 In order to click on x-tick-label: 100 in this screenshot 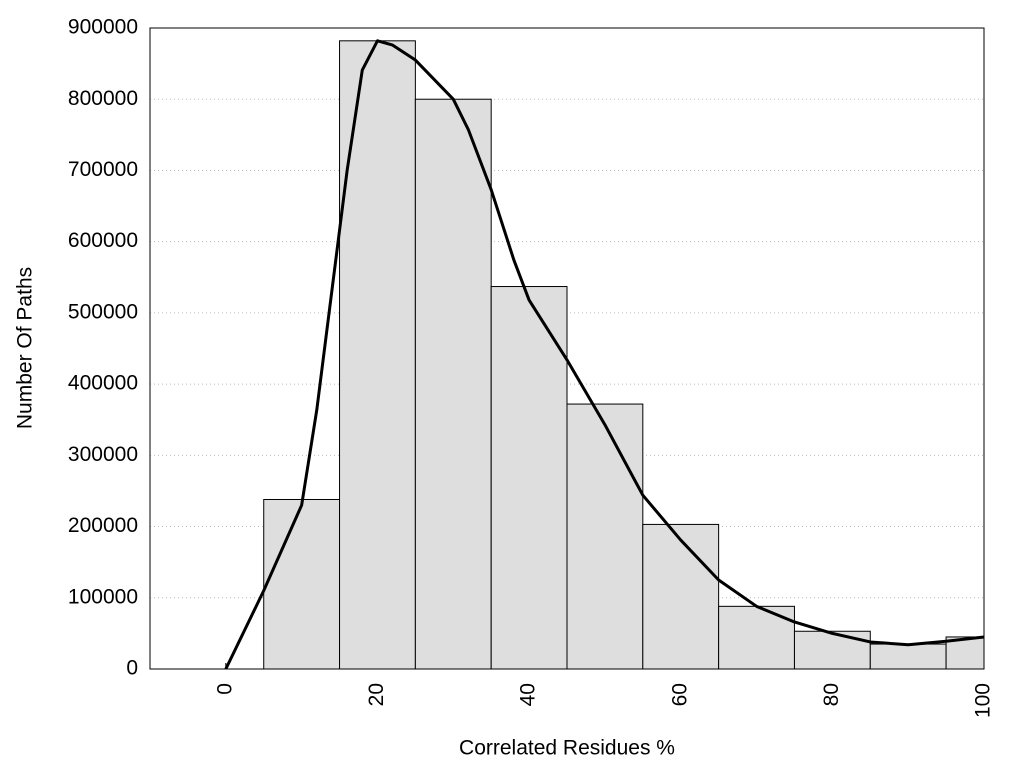, I will do `click(983, 700)`.